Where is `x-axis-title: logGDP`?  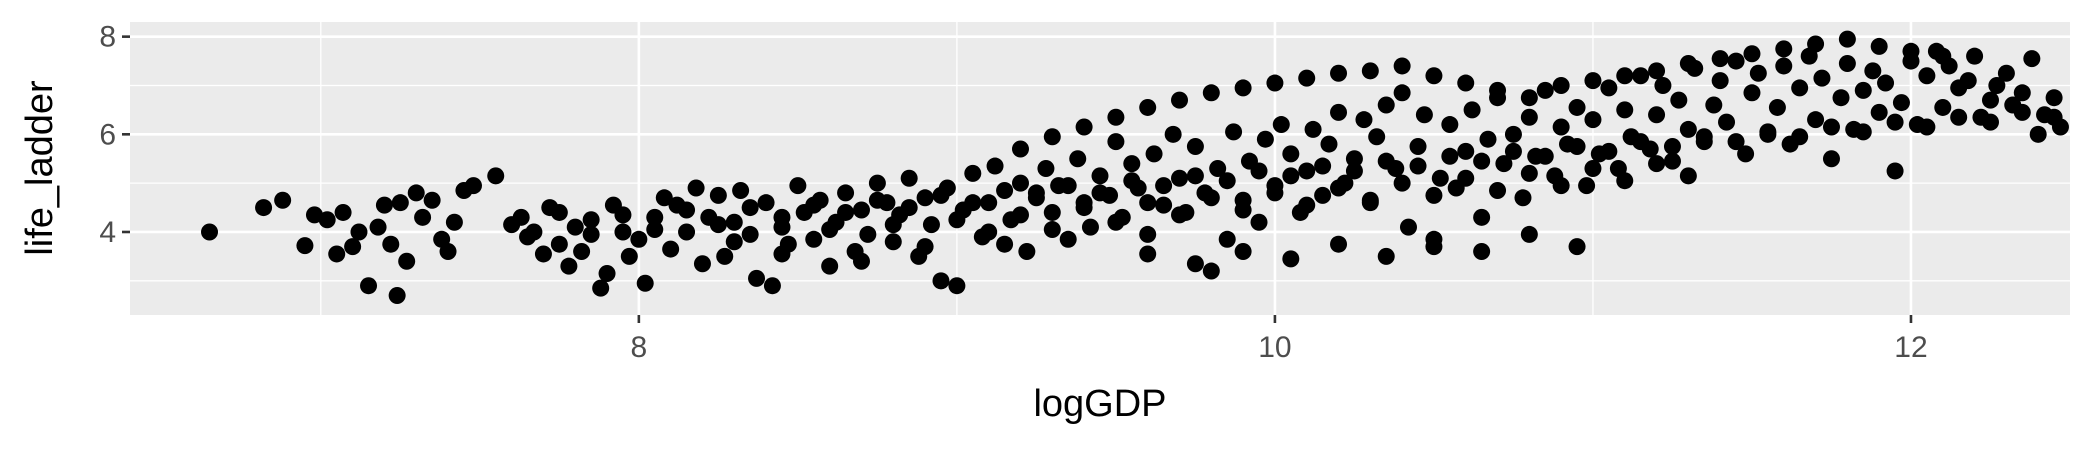
x-axis-title: logGDP is located at coordinates (1099, 404).